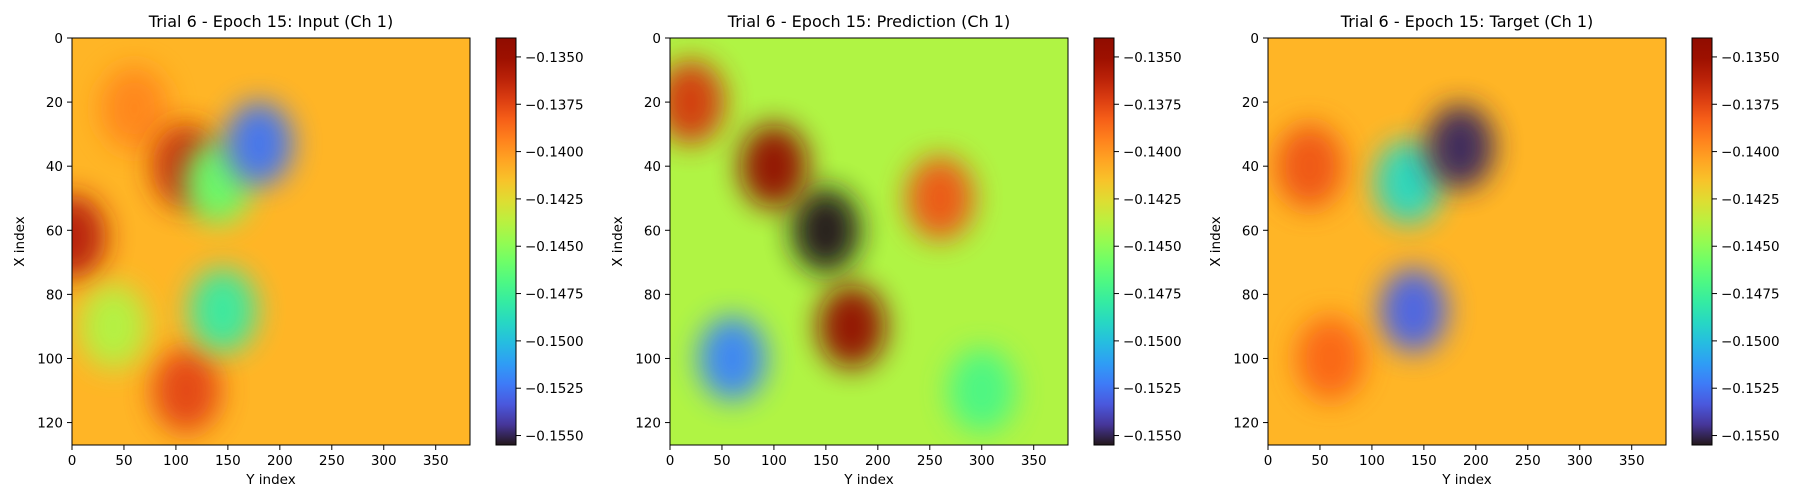 The width and height of the screenshot is (1800, 504). Describe the element at coordinates (1246, 424) in the screenshot. I see `y-tick-label: 120` at that location.